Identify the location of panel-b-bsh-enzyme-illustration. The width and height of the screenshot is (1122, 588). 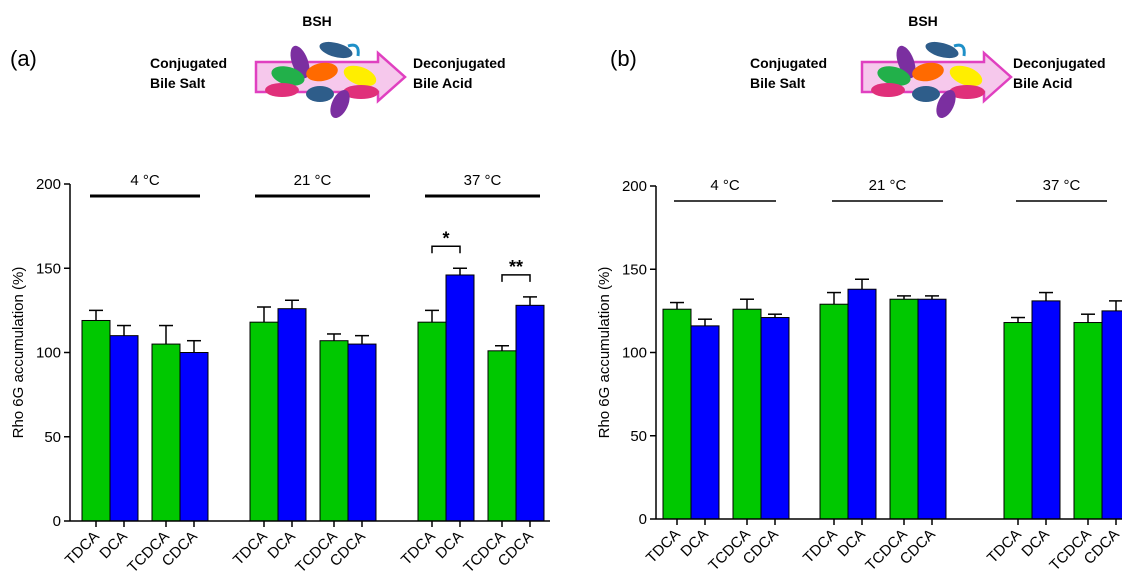
(936, 80).